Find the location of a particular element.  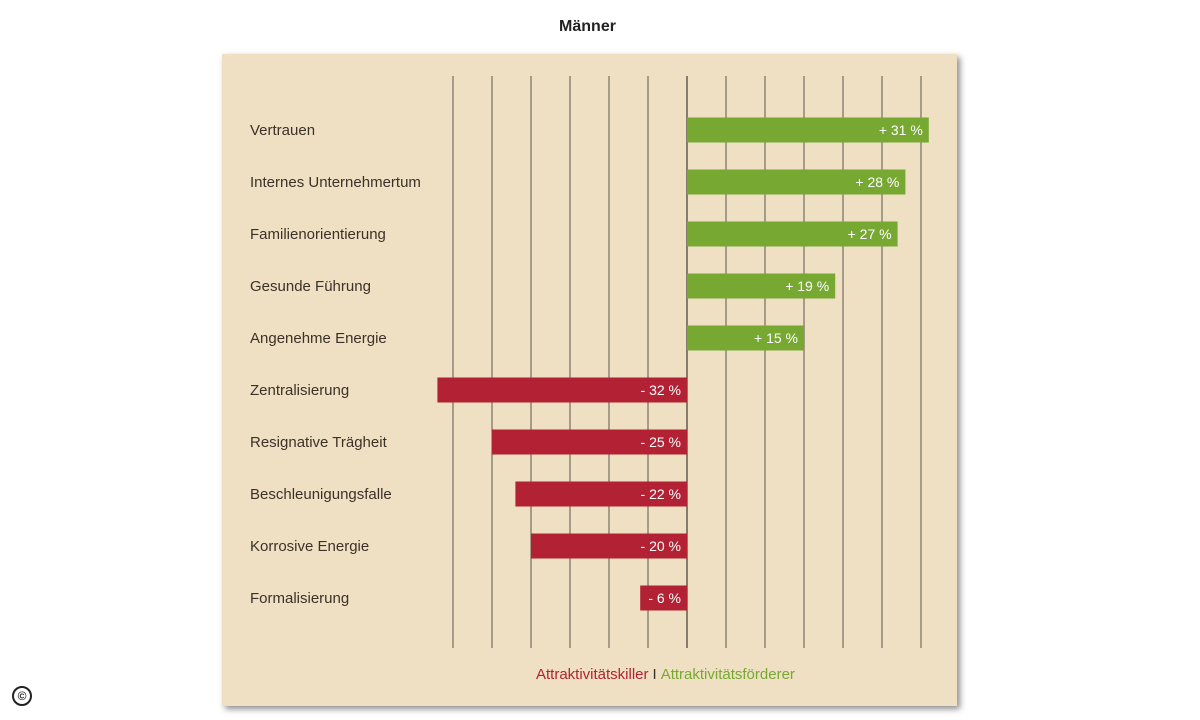

legend-separator: I is located at coordinates (654, 674).